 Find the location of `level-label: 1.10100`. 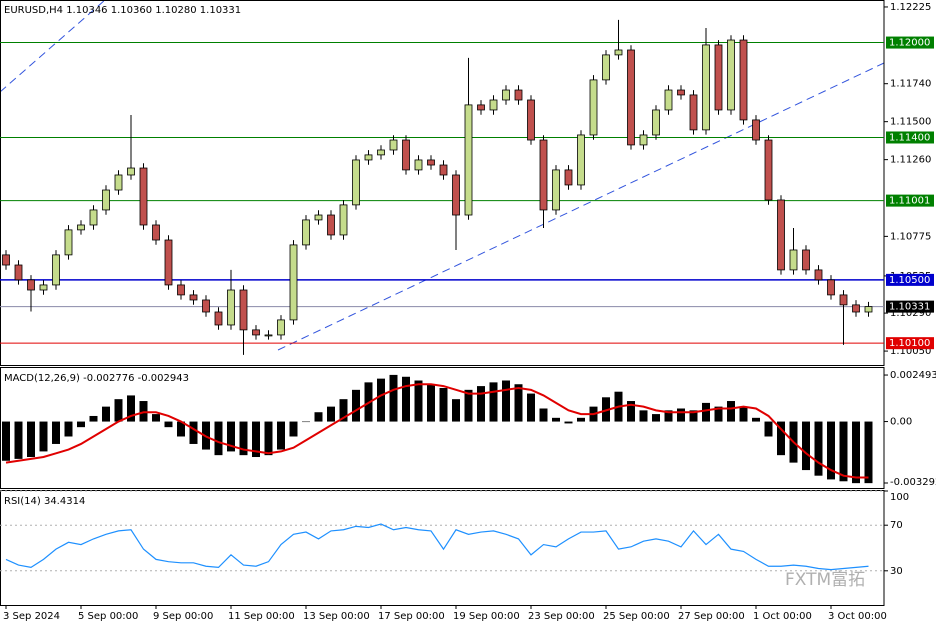

level-label: 1.10100 is located at coordinates (909, 343).